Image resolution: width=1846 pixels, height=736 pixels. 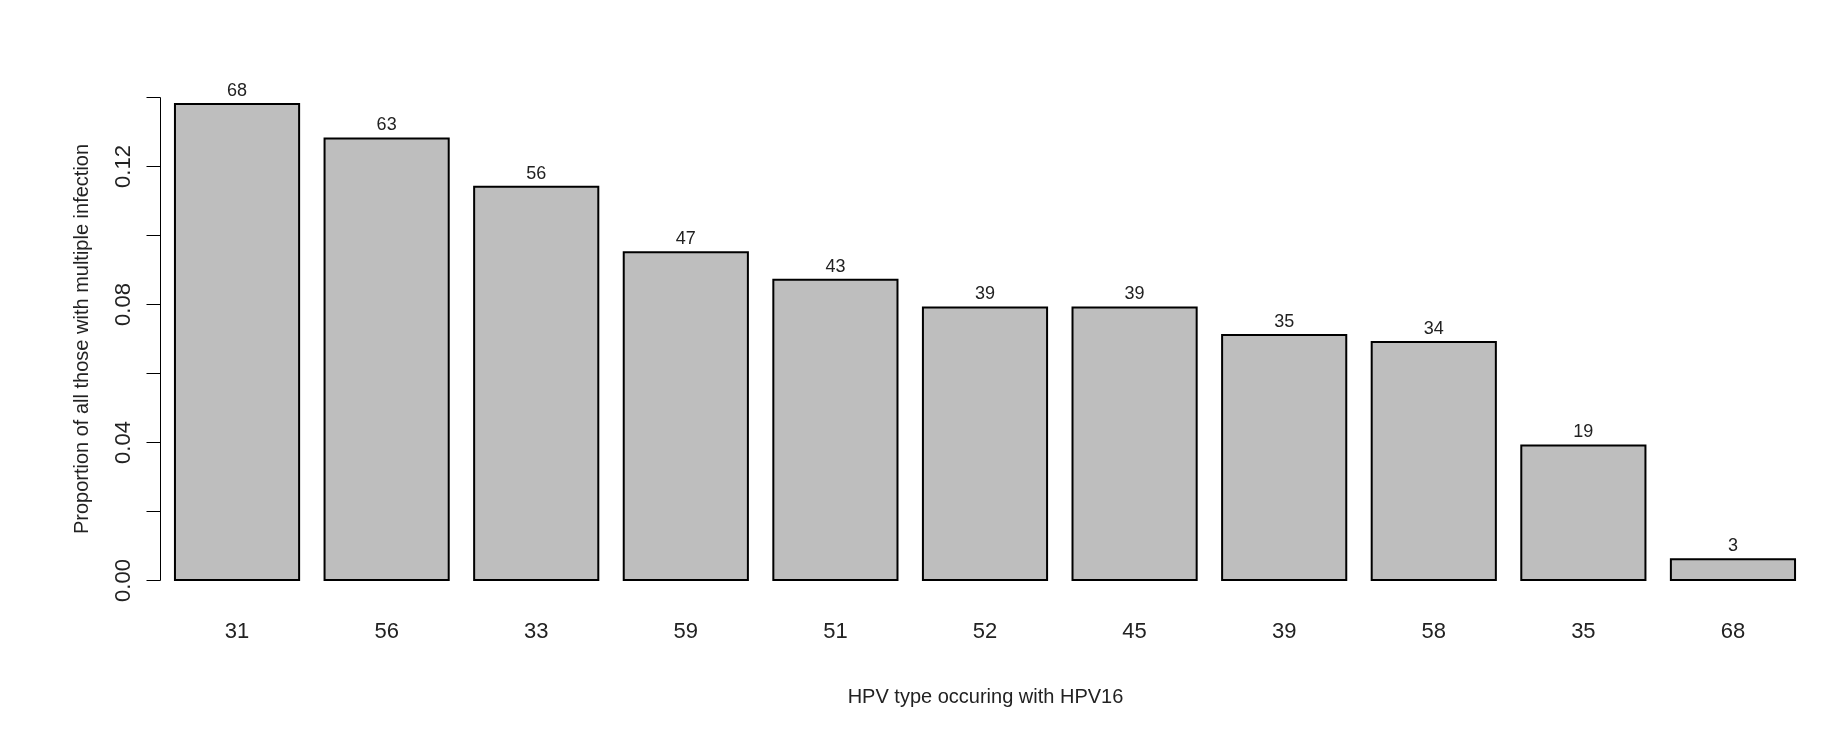 I want to click on x-tick-label: 58, so click(x=1434, y=630).